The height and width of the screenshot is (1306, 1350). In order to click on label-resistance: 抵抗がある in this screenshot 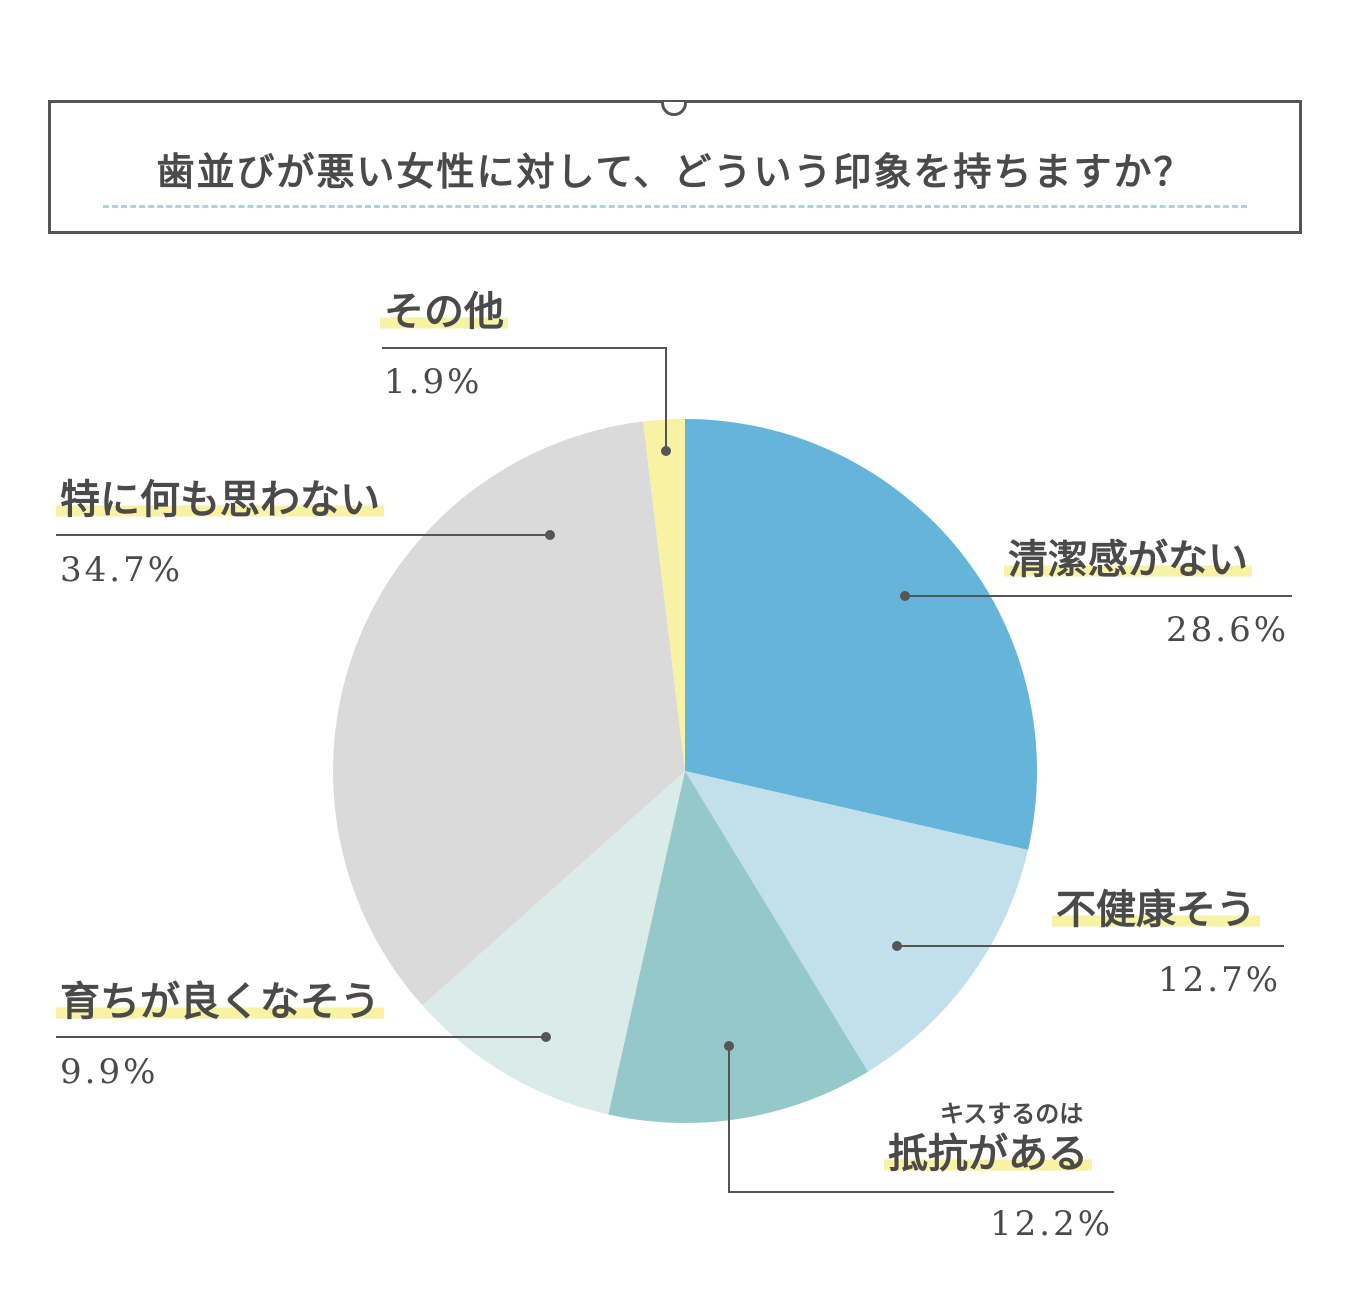, I will do `click(988, 1154)`.